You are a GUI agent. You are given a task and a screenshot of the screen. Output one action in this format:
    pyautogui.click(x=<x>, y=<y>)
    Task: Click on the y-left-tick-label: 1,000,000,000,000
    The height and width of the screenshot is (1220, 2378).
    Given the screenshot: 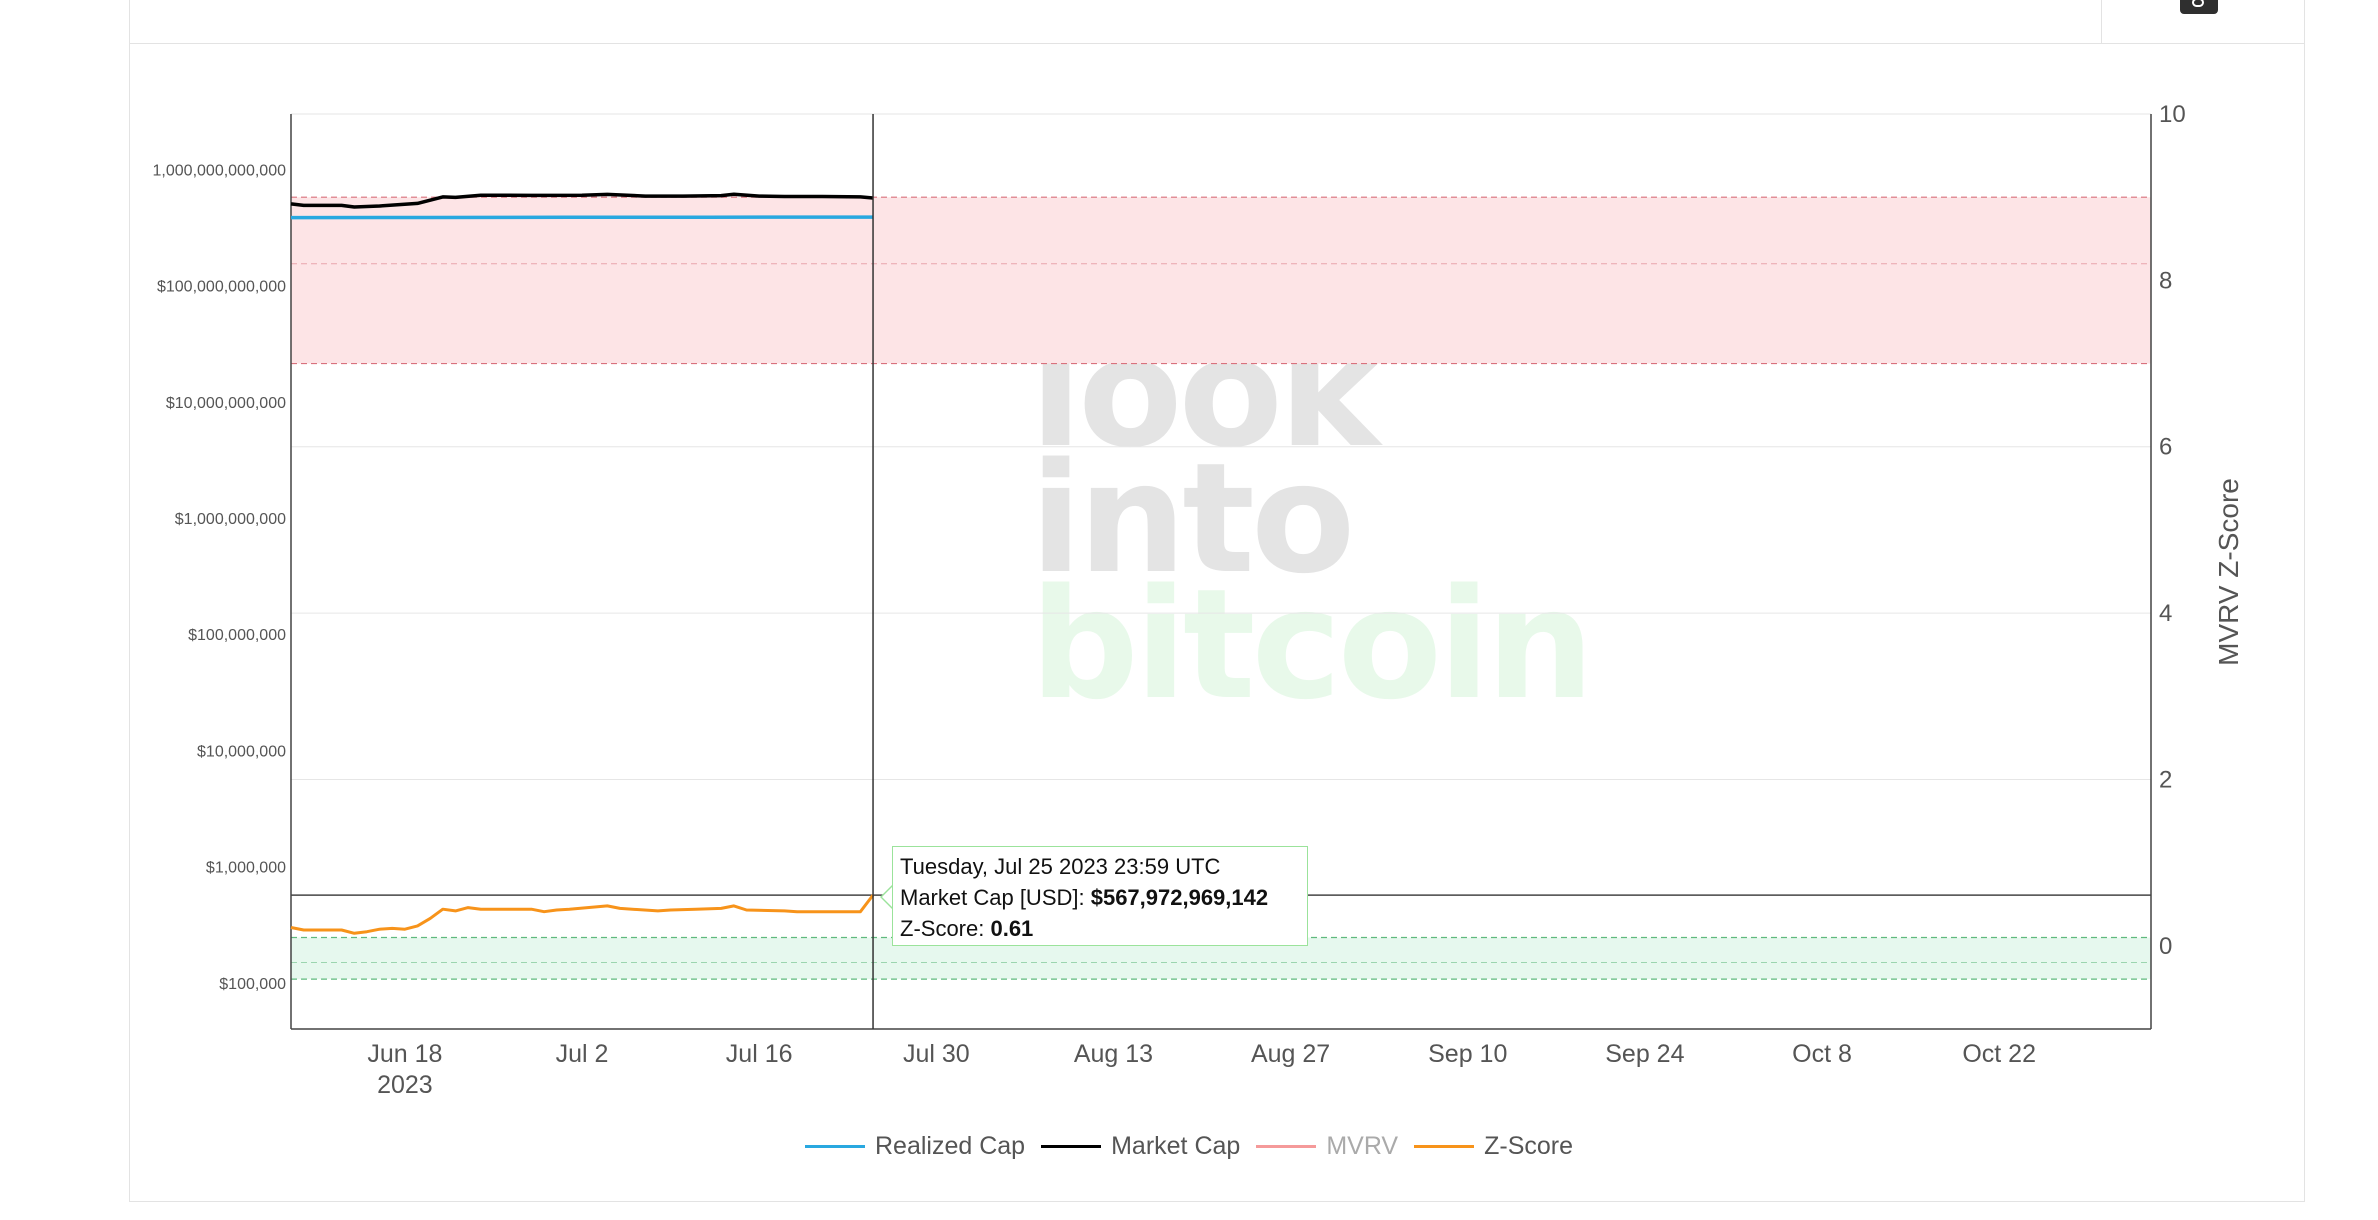 What is the action you would take?
    pyautogui.click(x=220, y=170)
    